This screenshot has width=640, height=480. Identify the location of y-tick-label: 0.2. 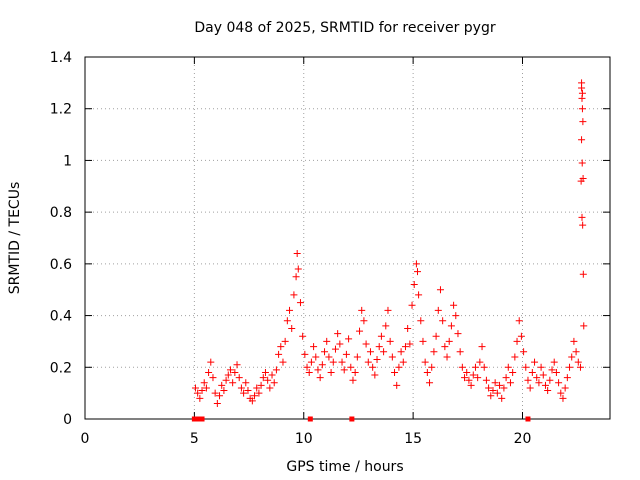
(61, 368).